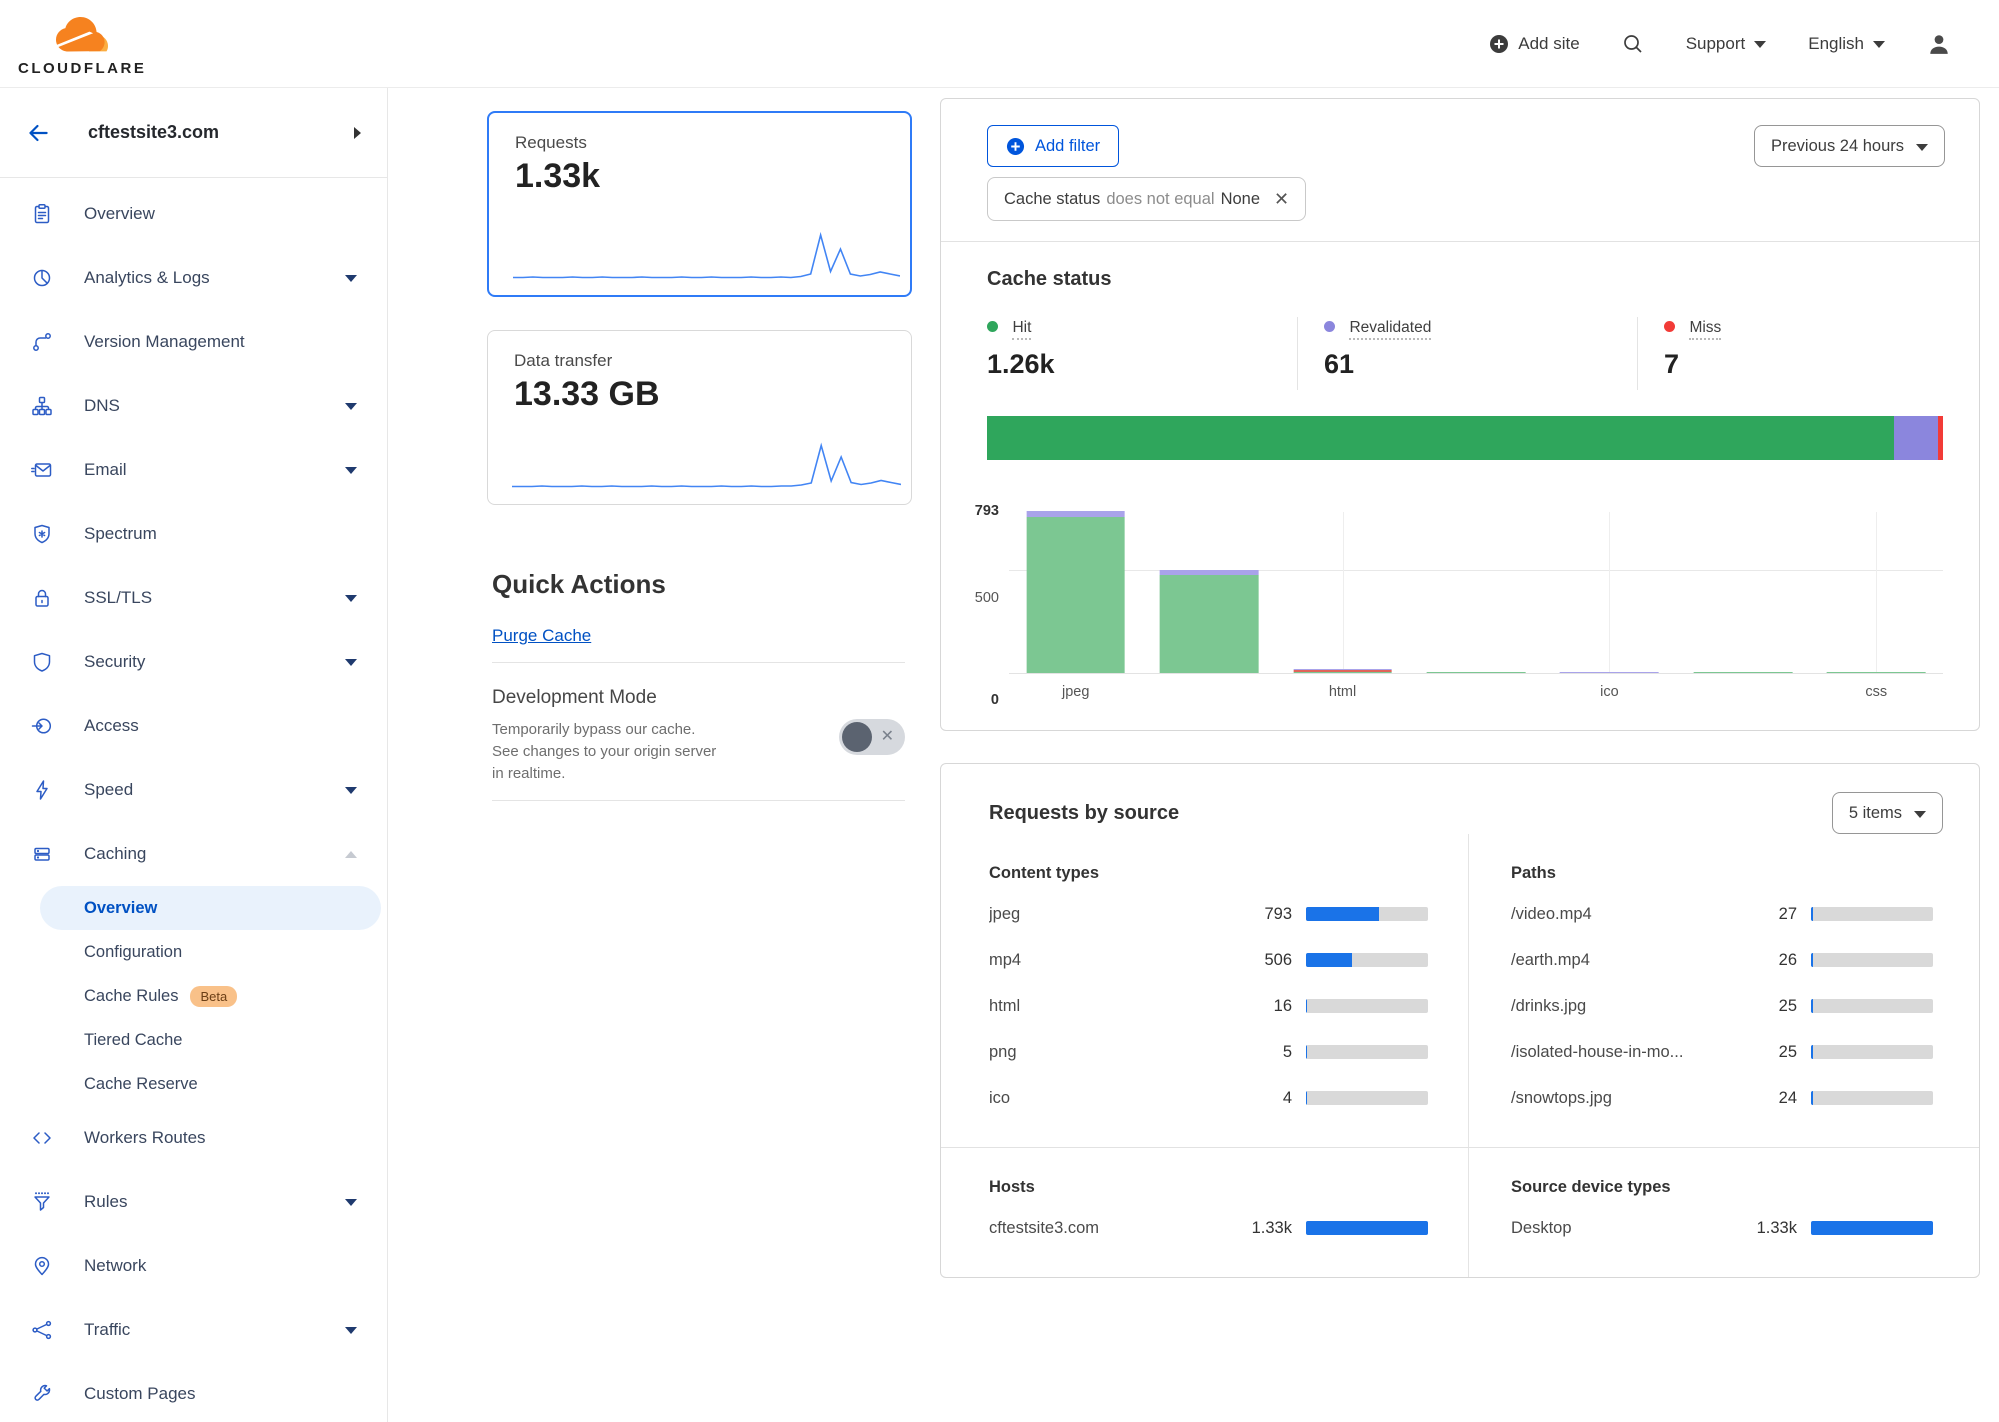 This screenshot has width=1999, height=1422. What do you see at coordinates (42, 342) in the screenshot?
I see `branch-icon` at bounding box center [42, 342].